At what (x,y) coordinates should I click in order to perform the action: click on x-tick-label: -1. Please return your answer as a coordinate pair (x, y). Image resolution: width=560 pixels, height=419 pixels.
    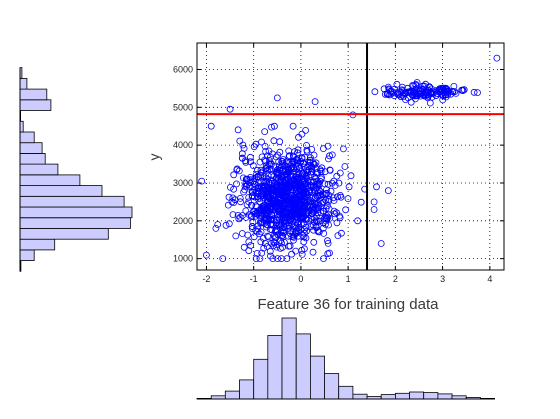
    Looking at the image, I should click on (254, 279).